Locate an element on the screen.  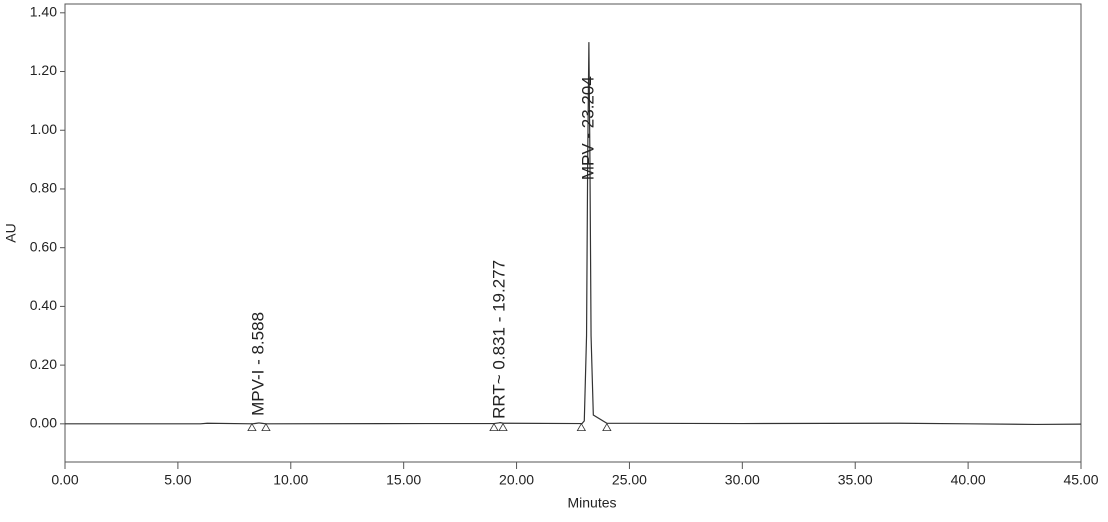
y-tick-label: 1.20 is located at coordinates (43, 70).